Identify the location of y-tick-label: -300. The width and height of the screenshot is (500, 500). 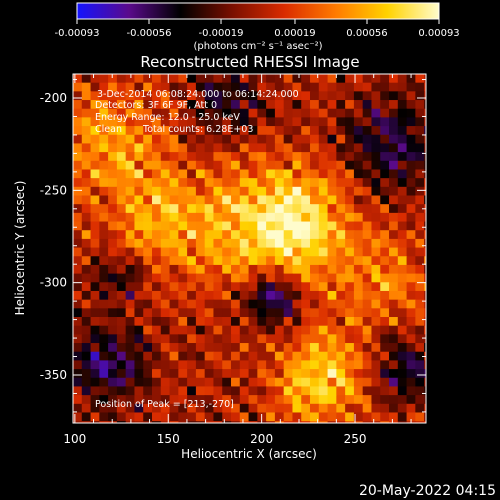
(53, 283).